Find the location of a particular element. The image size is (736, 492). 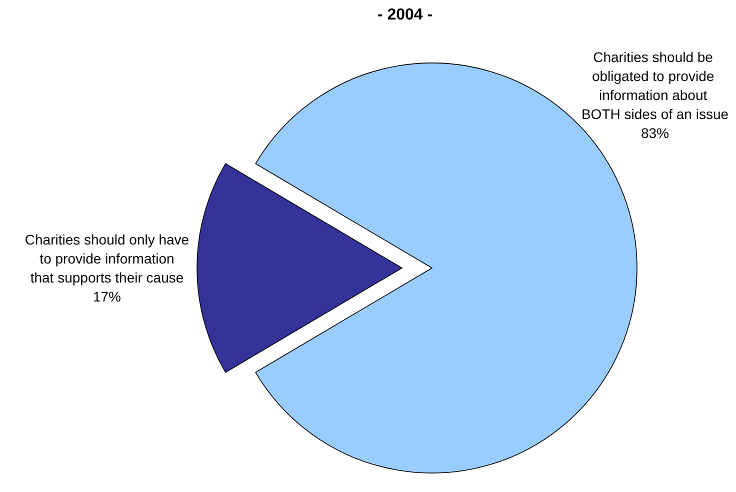

slice-label: Charities should be obligated to provide information about BOTH sides of an issue is located at coordinates (655, 85).